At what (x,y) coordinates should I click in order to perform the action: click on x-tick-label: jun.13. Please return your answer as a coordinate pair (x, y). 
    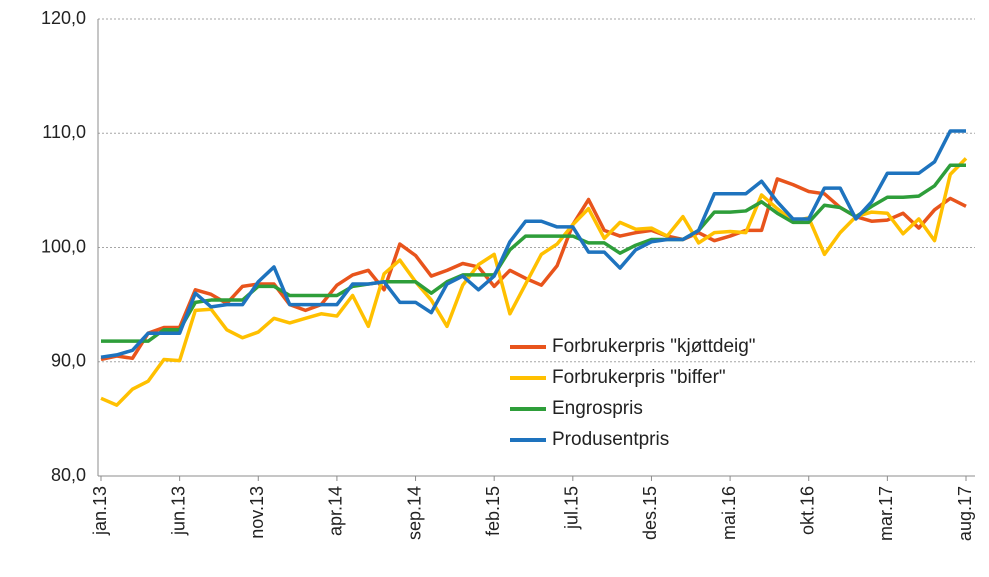
    Looking at the image, I should click on (178, 511).